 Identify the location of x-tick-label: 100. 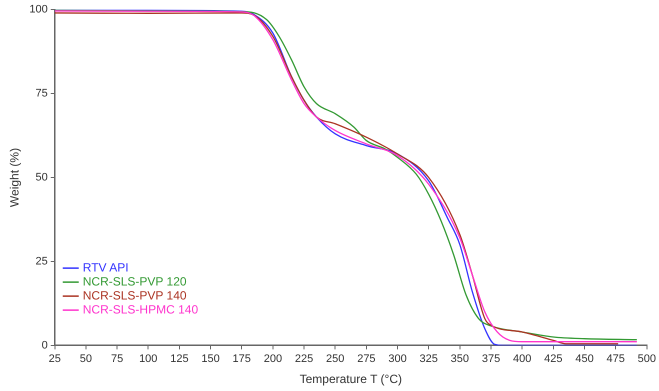
(148, 359).